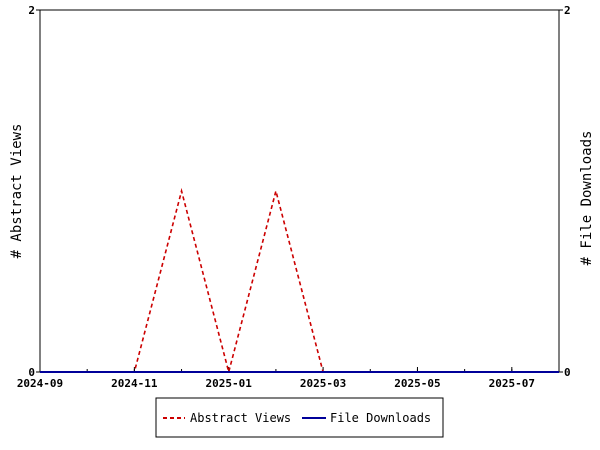 The height and width of the screenshot is (450, 600). I want to click on legend-box, so click(299, 417).